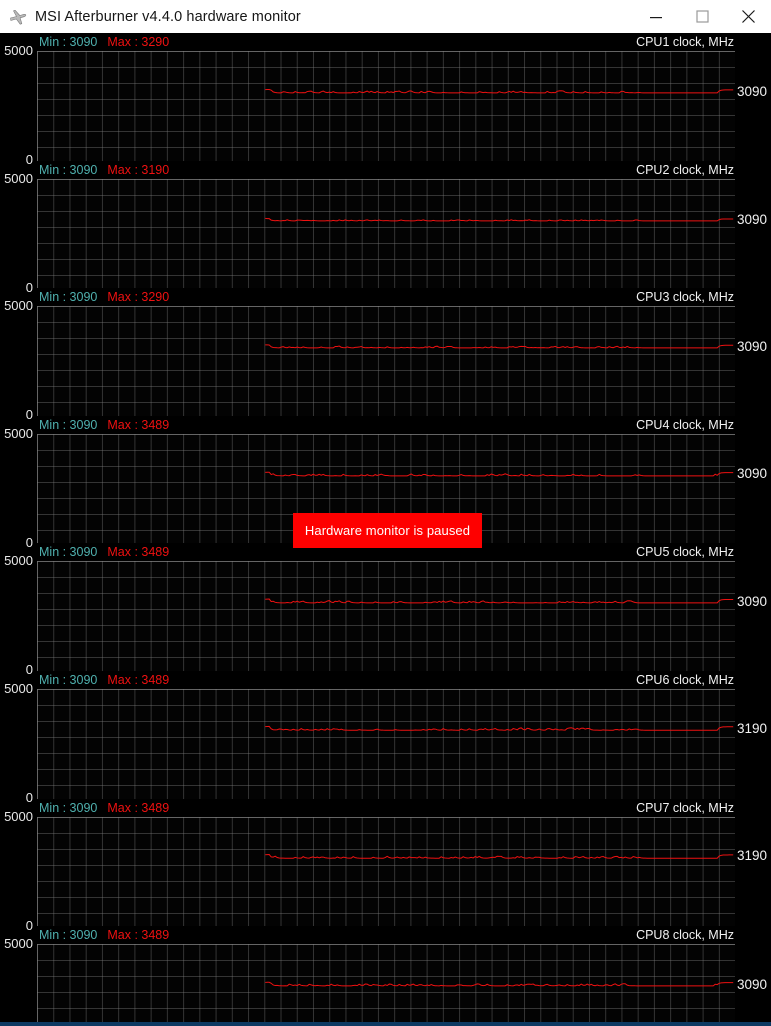 The image size is (771, 1026). I want to click on sensor-title: CPU6 clock, MHz, so click(685, 679).